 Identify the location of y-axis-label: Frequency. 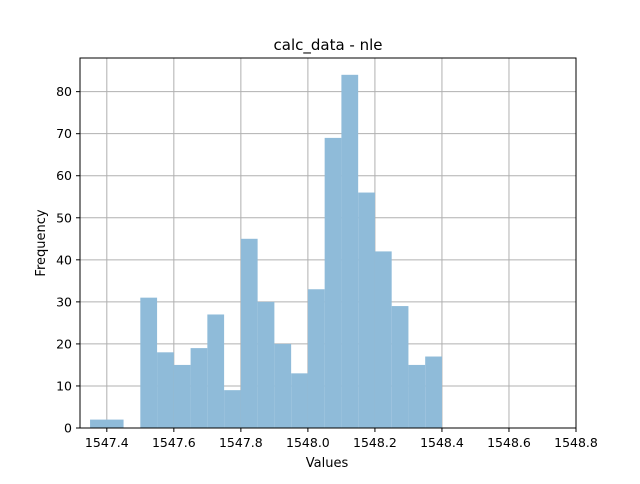
(41, 242).